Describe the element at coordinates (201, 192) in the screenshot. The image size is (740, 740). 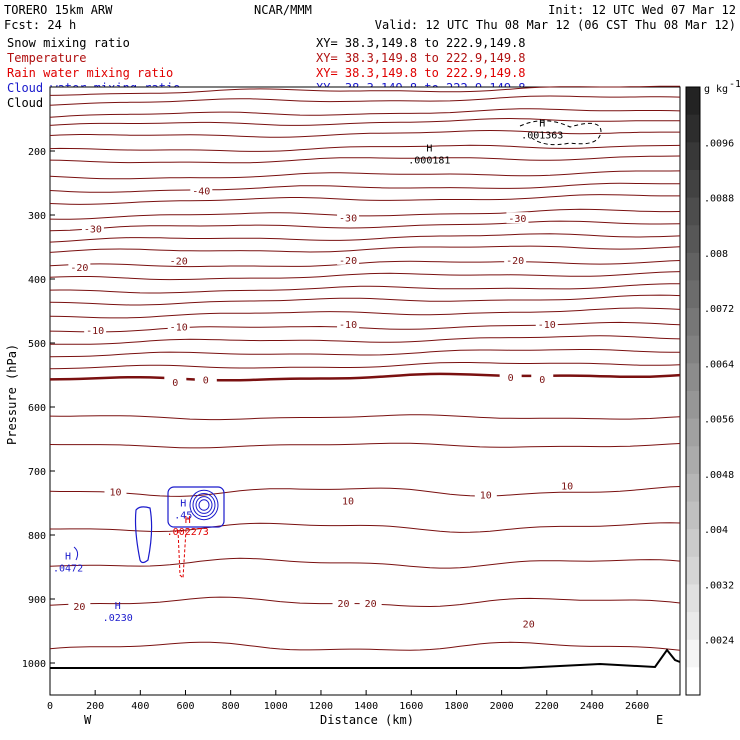
I see `contour-label: -40` at that location.